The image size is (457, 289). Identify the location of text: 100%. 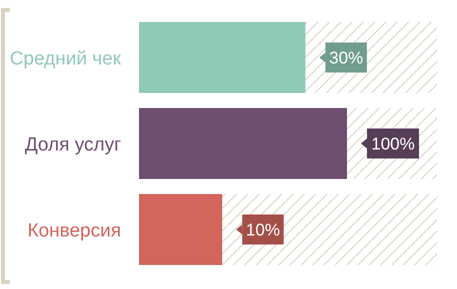
(393, 144).